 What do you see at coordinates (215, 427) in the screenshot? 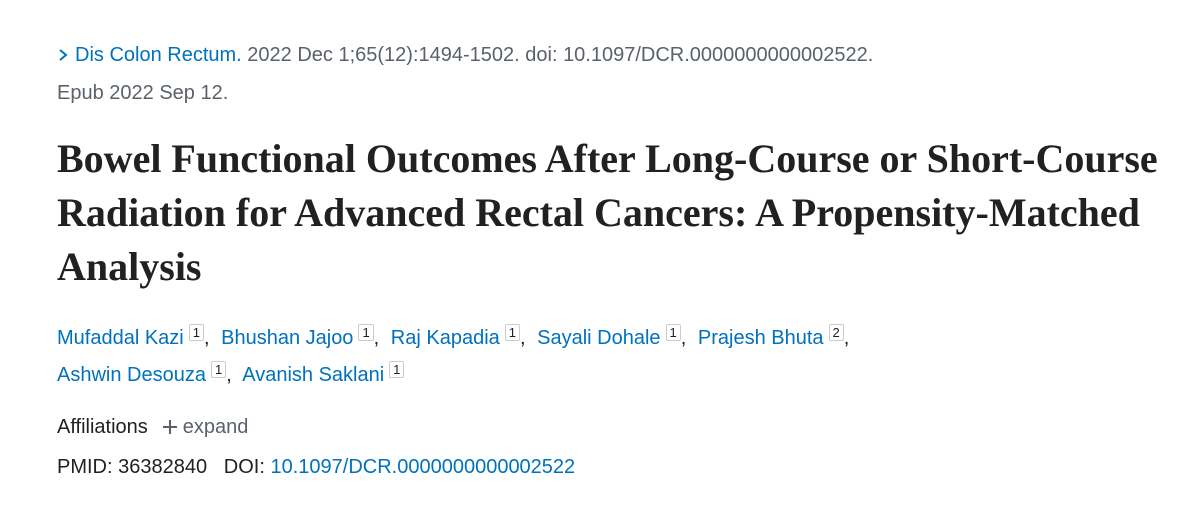
I see `expand-toggle: expand` at bounding box center [215, 427].